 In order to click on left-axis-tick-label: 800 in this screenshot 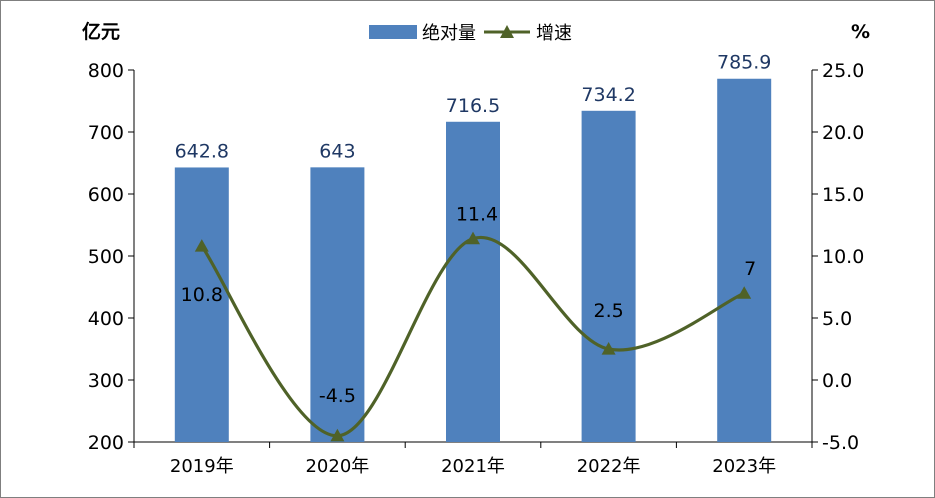, I will do `click(106, 71)`.